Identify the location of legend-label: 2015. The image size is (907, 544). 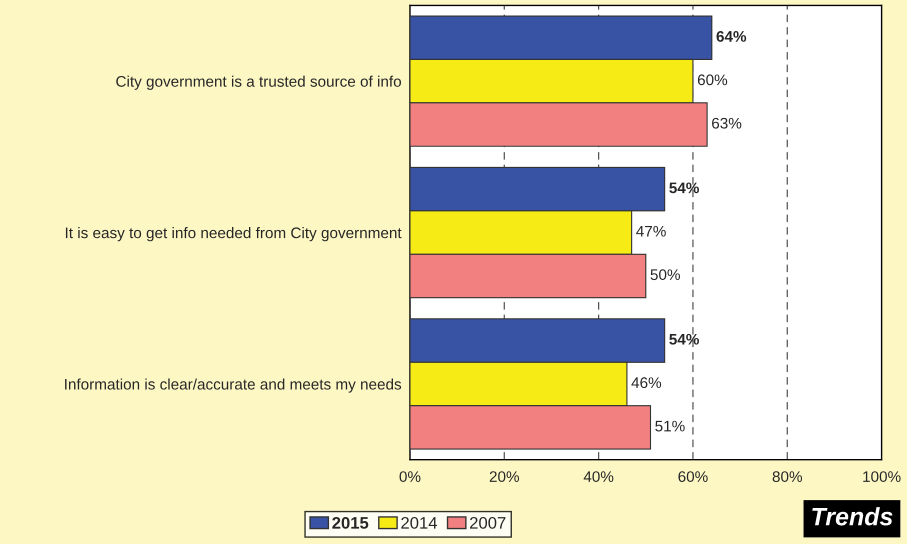
(350, 522).